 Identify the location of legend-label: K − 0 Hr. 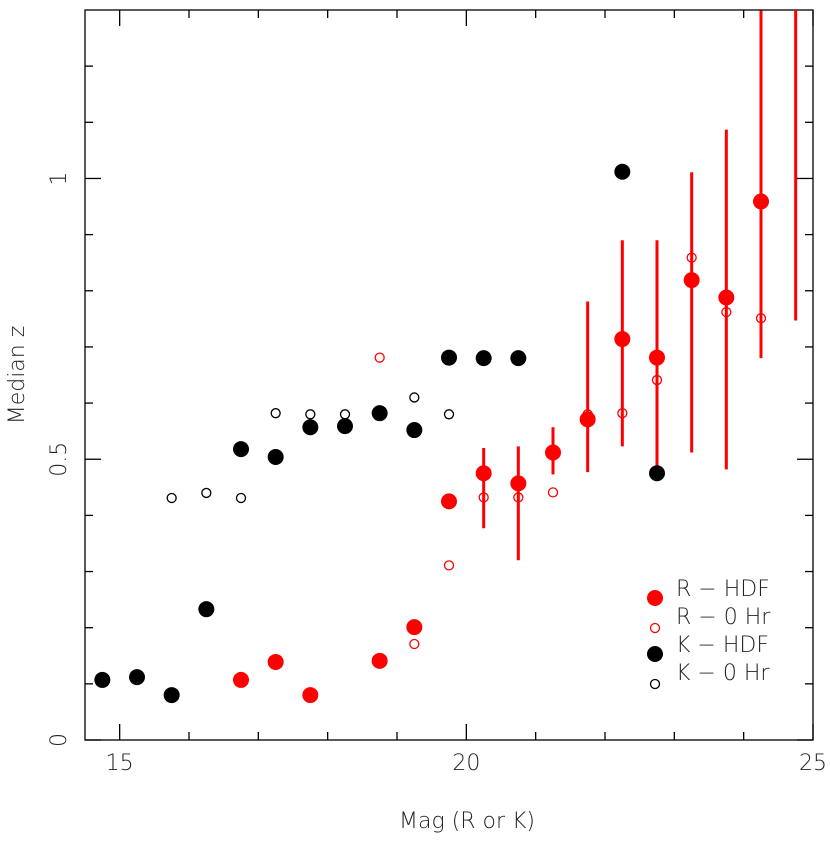
(723, 673).